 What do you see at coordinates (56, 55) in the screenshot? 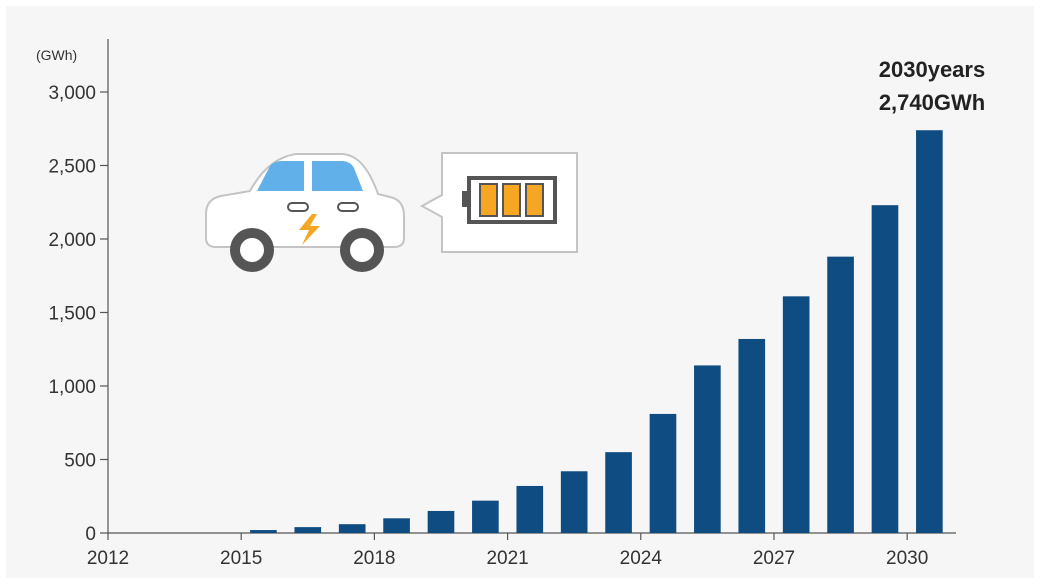
I see `y-unit-label: (GWh)` at bounding box center [56, 55].